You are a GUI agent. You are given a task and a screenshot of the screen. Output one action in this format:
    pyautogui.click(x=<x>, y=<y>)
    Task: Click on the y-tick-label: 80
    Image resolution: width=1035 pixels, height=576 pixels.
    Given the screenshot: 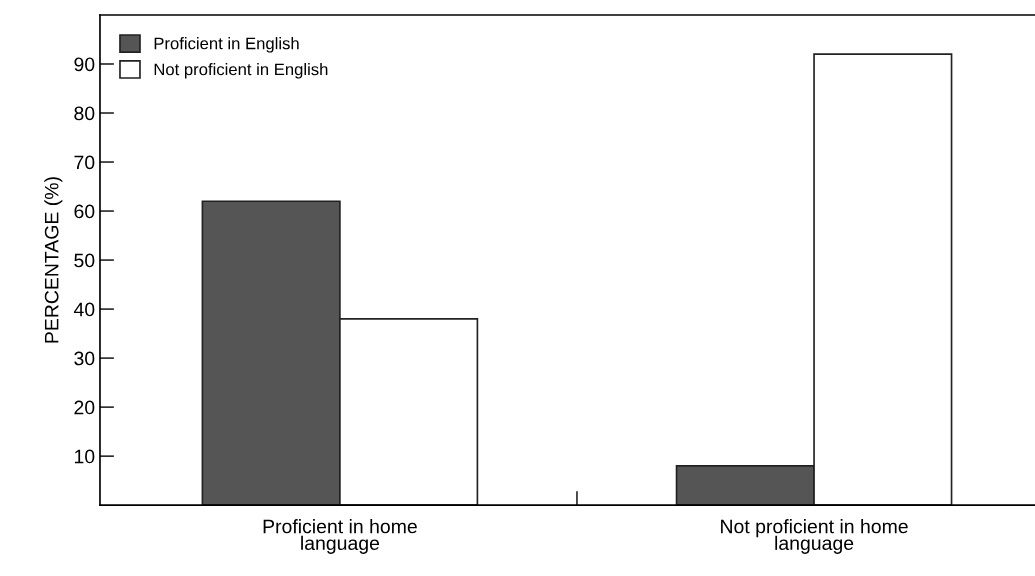 What is the action you would take?
    pyautogui.click(x=84, y=113)
    